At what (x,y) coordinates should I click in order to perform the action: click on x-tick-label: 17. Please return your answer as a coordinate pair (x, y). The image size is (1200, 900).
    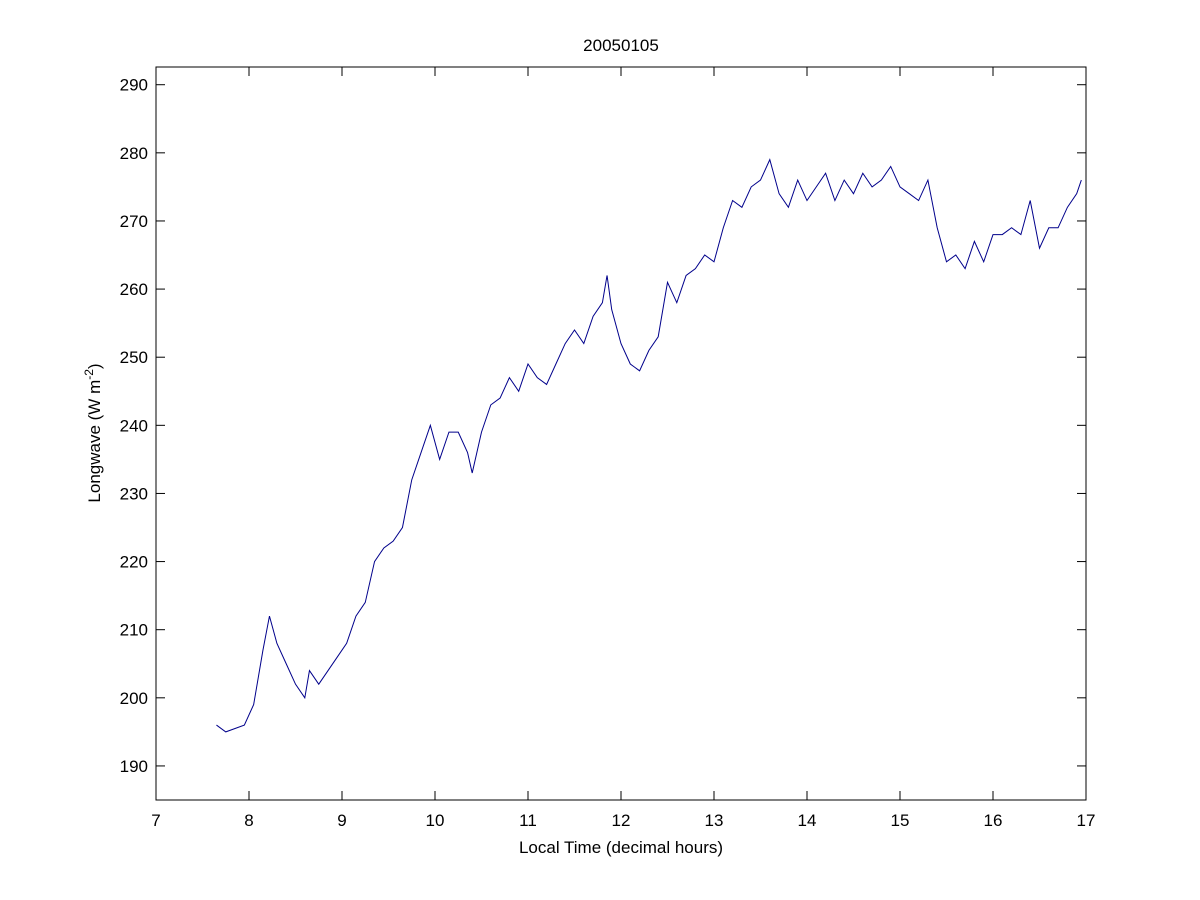
    Looking at the image, I should click on (1086, 820).